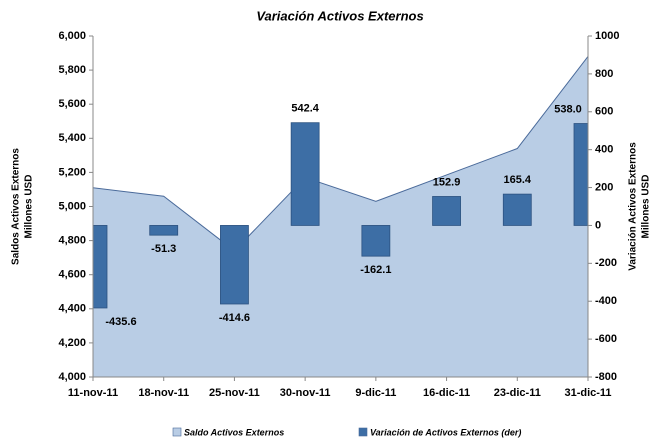 This screenshot has width=660, height=444. What do you see at coordinates (446, 393) in the screenshot?
I see `x-tick-label: 16-dic-11` at bounding box center [446, 393].